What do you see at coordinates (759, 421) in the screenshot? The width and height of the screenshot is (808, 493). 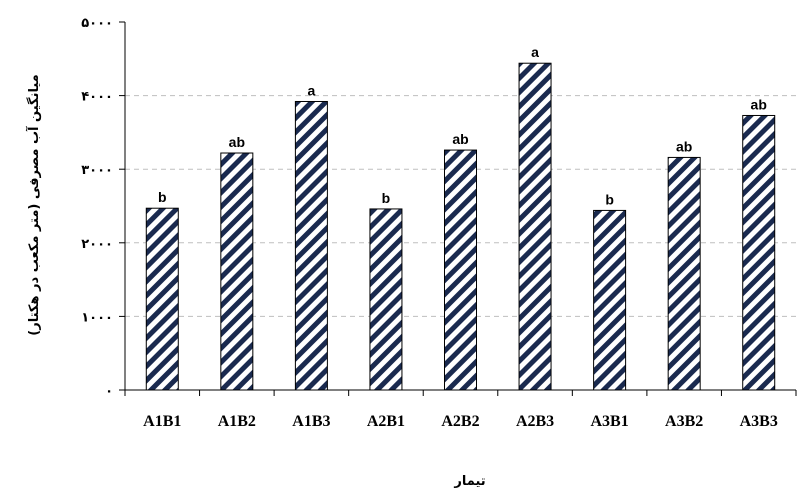 I see `x-tick-label: A3B3` at bounding box center [759, 421].